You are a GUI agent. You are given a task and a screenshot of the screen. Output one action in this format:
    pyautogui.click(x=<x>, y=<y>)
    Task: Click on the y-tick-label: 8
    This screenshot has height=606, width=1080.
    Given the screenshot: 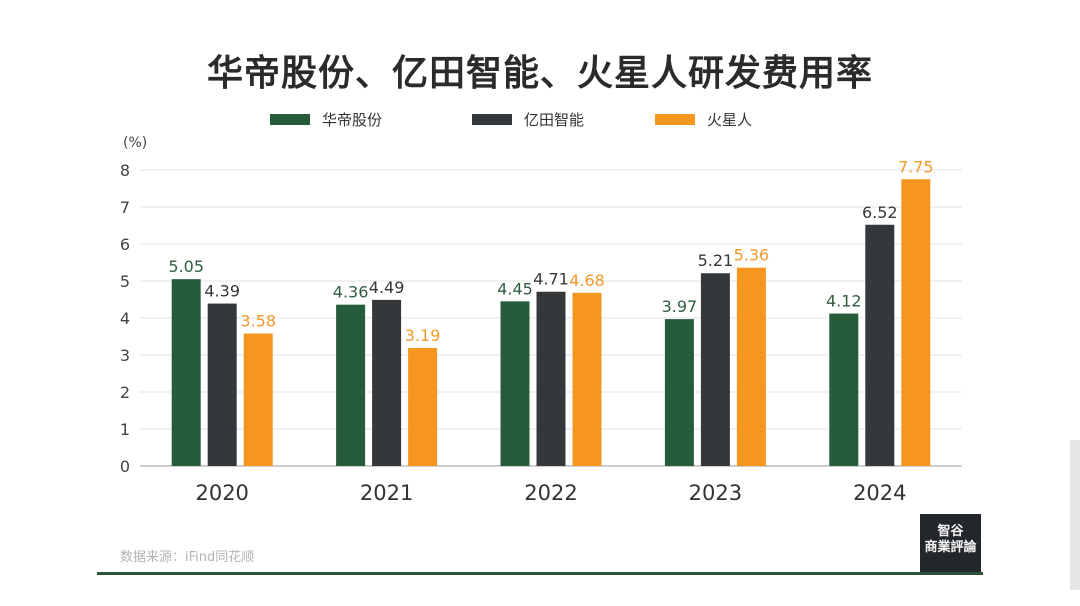 What is the action you would take?
    pyautogui.click(x=125, y=170)
    